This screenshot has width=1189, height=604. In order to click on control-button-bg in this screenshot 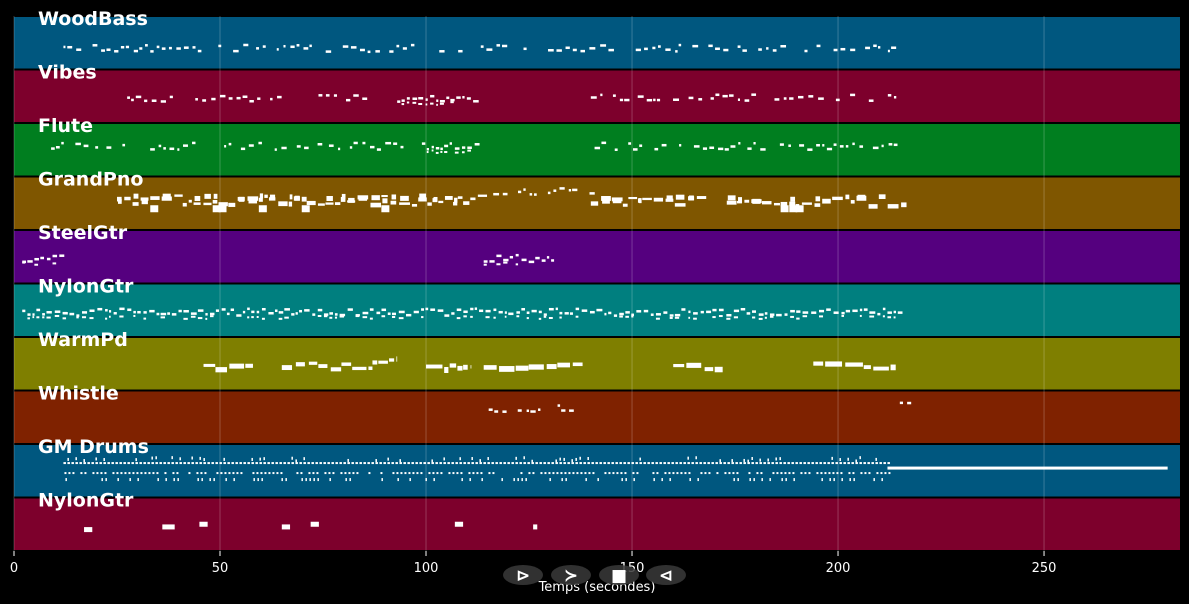, I will do `click(666, 575)`.